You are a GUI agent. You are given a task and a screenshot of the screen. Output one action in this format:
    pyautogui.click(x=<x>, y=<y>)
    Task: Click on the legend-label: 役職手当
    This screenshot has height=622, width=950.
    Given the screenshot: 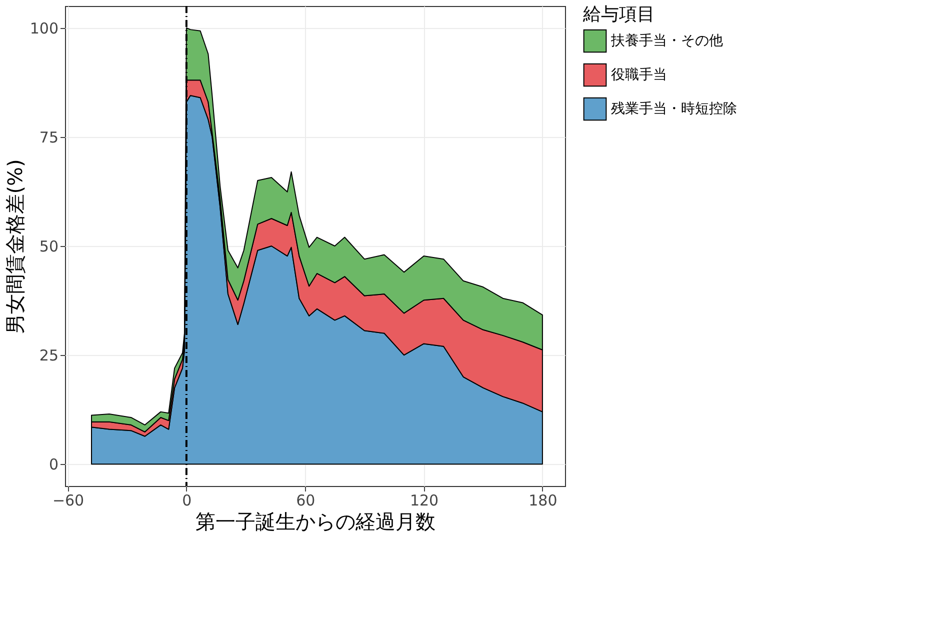 What is the action you would take?
    pyautogui.click(x=639, y=75)
    